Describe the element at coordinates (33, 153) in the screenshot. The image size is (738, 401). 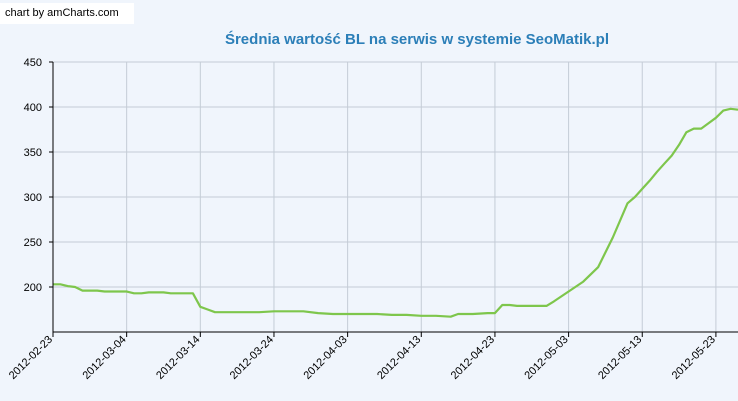
I see `y-tick-label: 350` at that location.